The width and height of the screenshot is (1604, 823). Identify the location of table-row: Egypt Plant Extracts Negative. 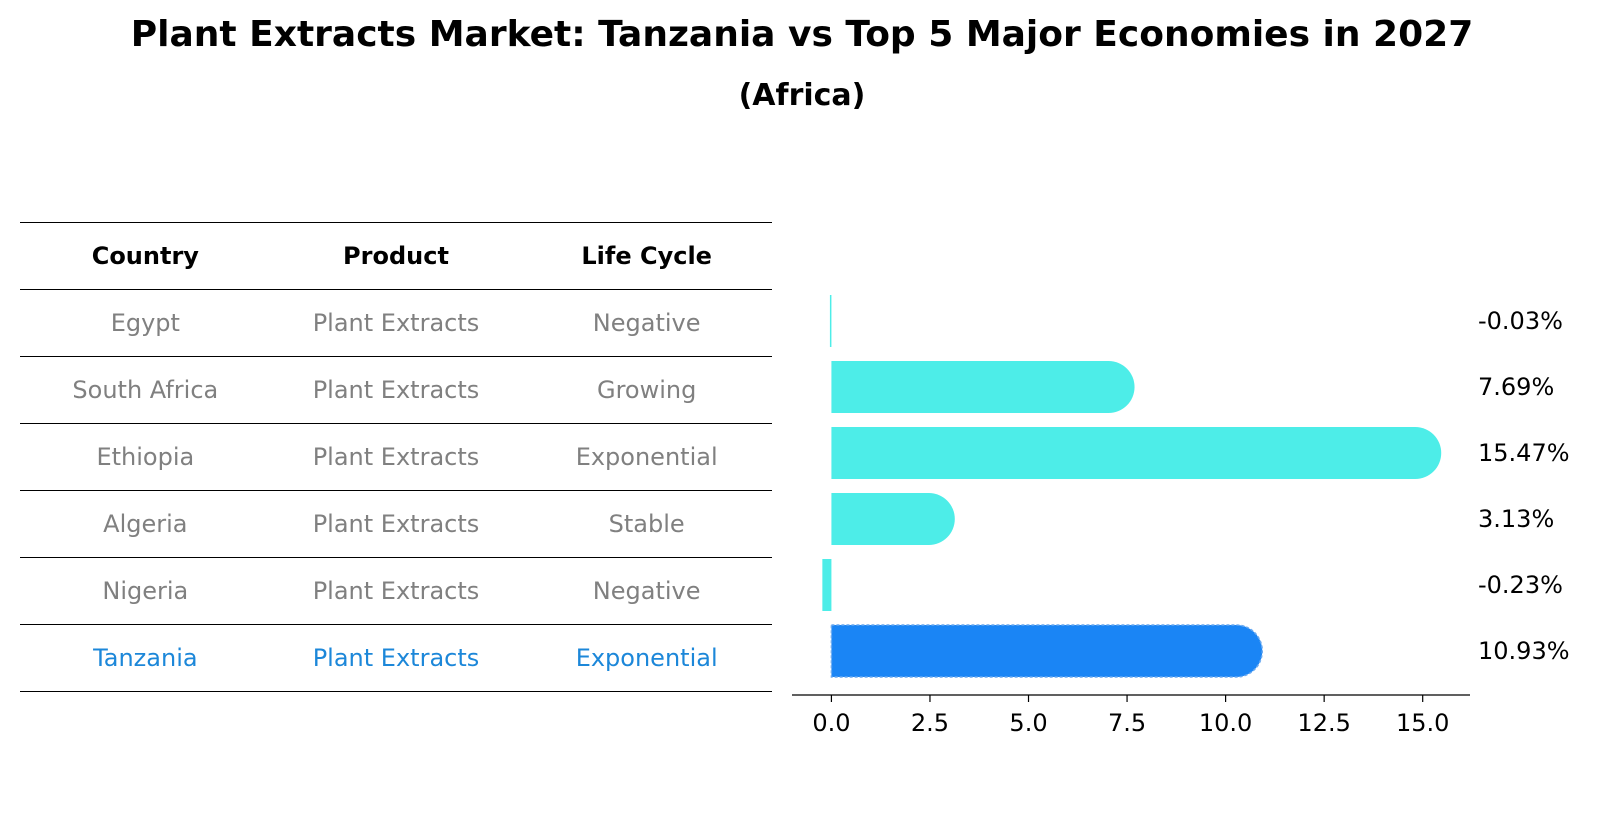
(396, 323).